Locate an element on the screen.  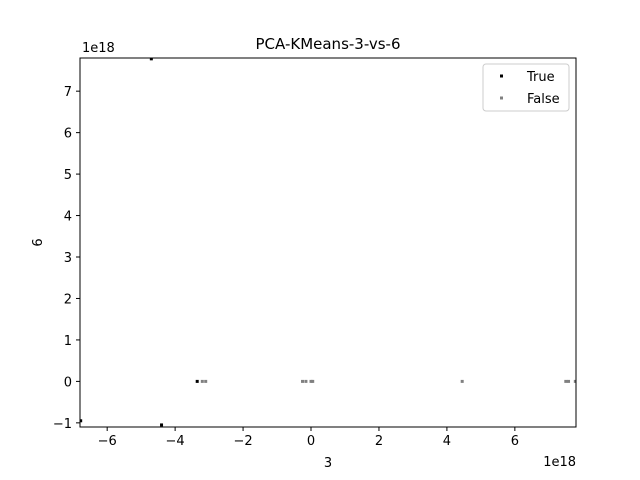
legend-marker-true is located at coordinates (501, 76).